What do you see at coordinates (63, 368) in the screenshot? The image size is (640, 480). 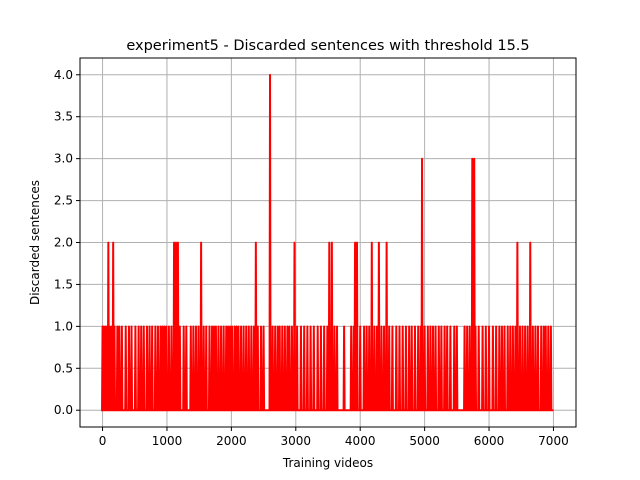 I see `y-tick-label: 0.5` at bounding box center [63, 368].